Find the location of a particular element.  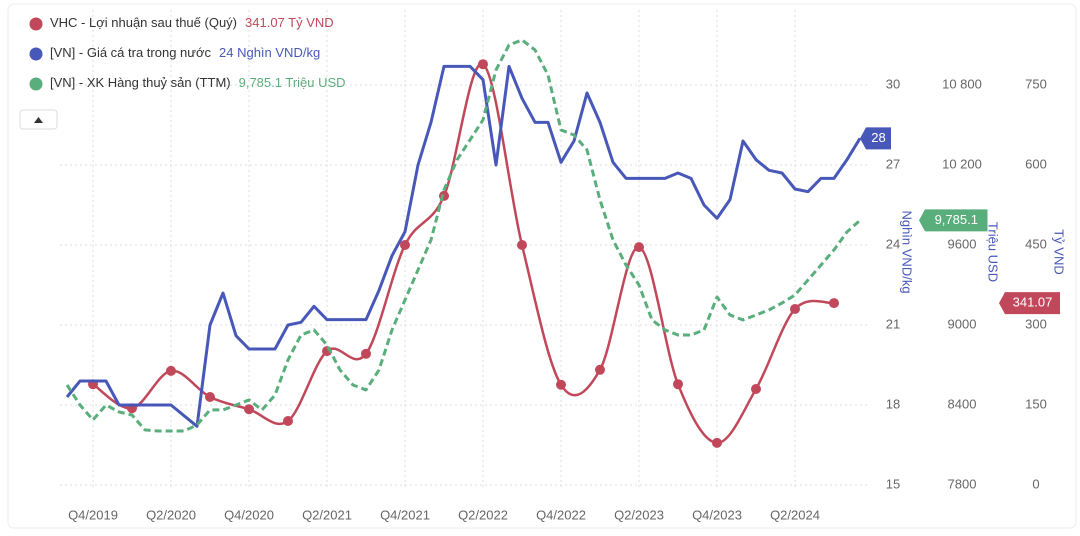

y-tick-label: 27 is located at coordinates (893, 163).